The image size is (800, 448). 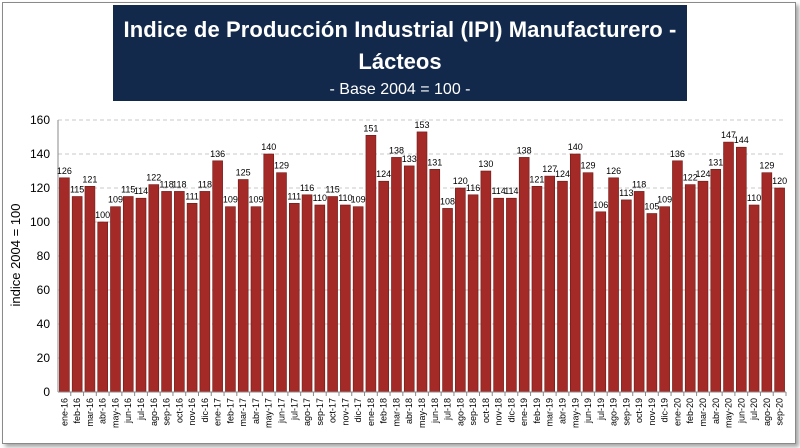 I want to click on x-tick-label: abr-17, so click(x=256, y=411).